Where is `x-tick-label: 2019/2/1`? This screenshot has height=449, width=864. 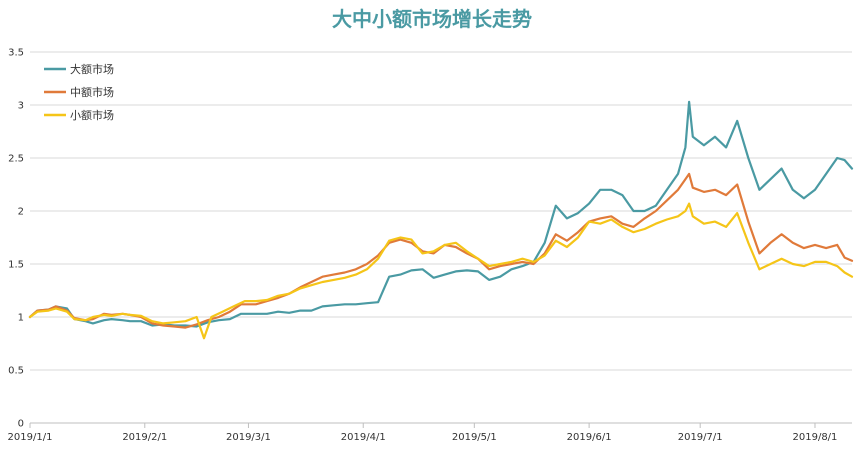 x-tick-label: 2019/2/1 is located at coordinates (144, 437).